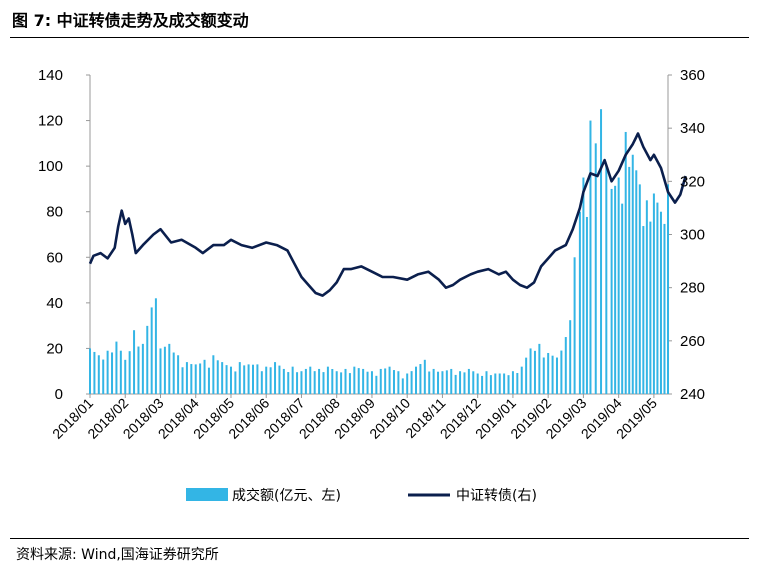 This screenshot has height=578, width=769. I want to click on legend-bar-swatch, so click(207, 494).